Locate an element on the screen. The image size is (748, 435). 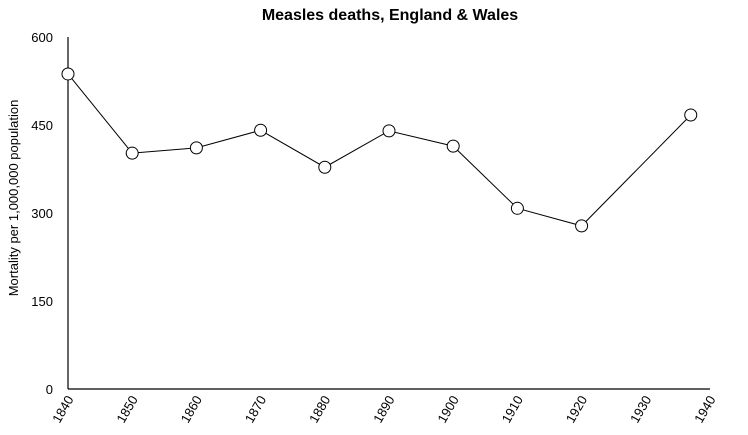
y-tick-label: 450 is located at coordinates (42, 125).